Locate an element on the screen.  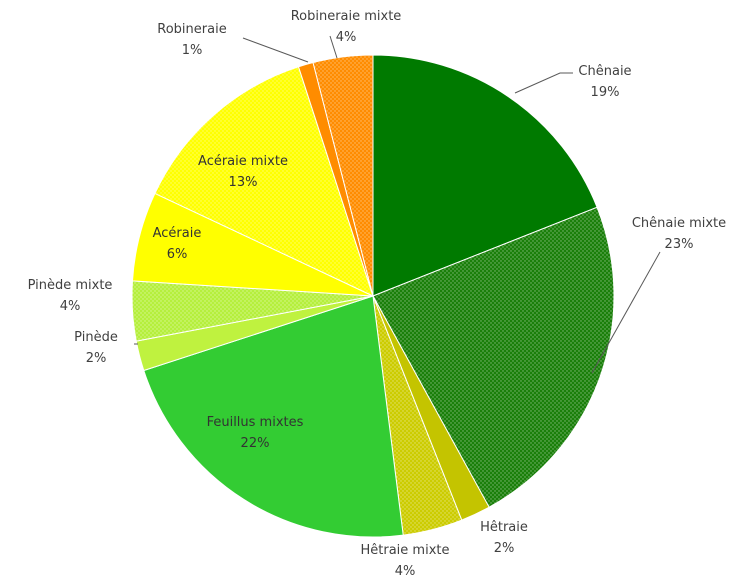
label-value-robineraie: 1% is located at coordinates (192, 50).